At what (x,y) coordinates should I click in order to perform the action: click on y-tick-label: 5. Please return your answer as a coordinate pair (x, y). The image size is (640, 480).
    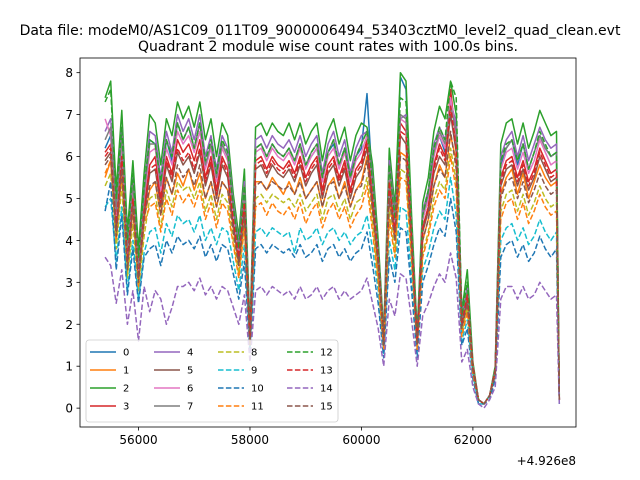
    Looking at the image, I should click on (69, 199).